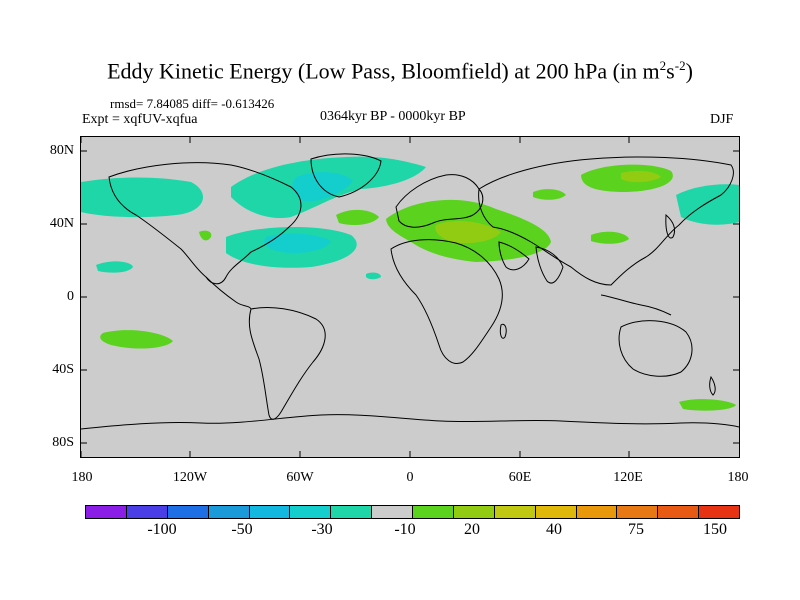 This screenshot has height=600, width=800. What do you see at coordinates (514, 256) in the screenshot?
I see `arabia-coast` at bounding box center [514, 256].